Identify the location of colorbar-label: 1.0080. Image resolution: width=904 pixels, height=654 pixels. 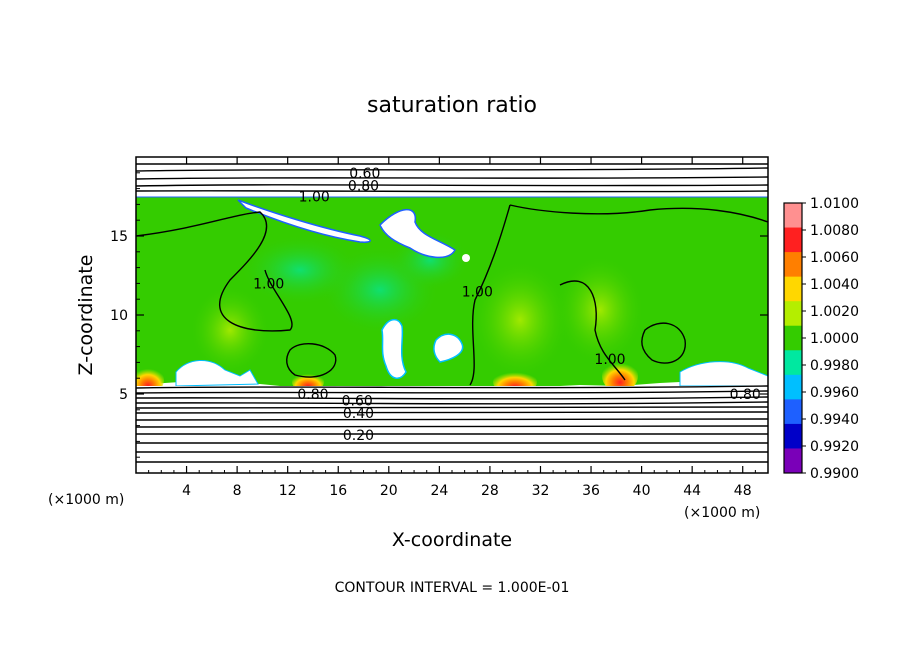
(834, 231).